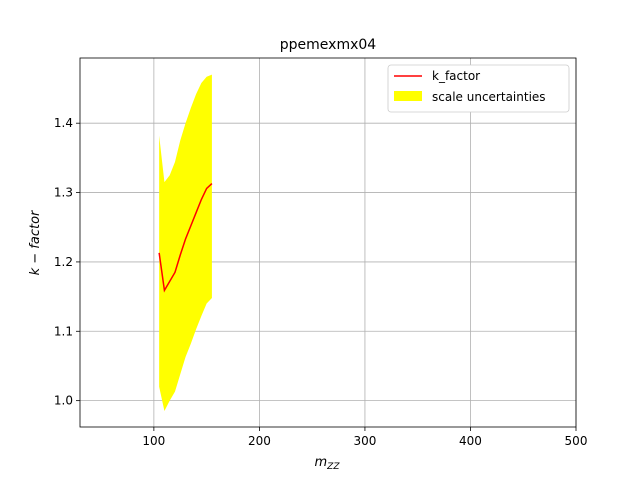 The width and height of the screenshot is (640, 480). I want to click on legend-k-factor-label: k_factor, so click(456, 76).